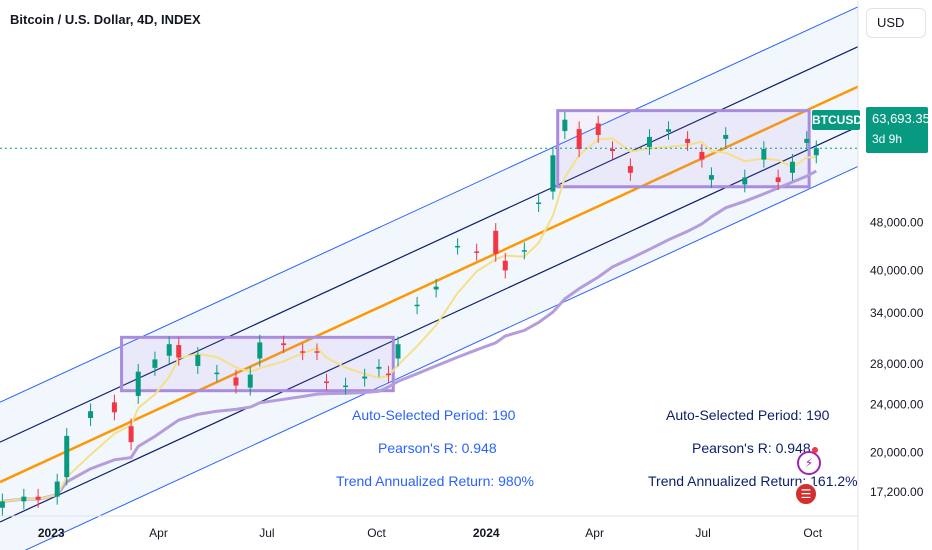  Describe the element at coordinates (887, 139) in the screenshot. I see `bar-countdown: 3d 9h` at that location.